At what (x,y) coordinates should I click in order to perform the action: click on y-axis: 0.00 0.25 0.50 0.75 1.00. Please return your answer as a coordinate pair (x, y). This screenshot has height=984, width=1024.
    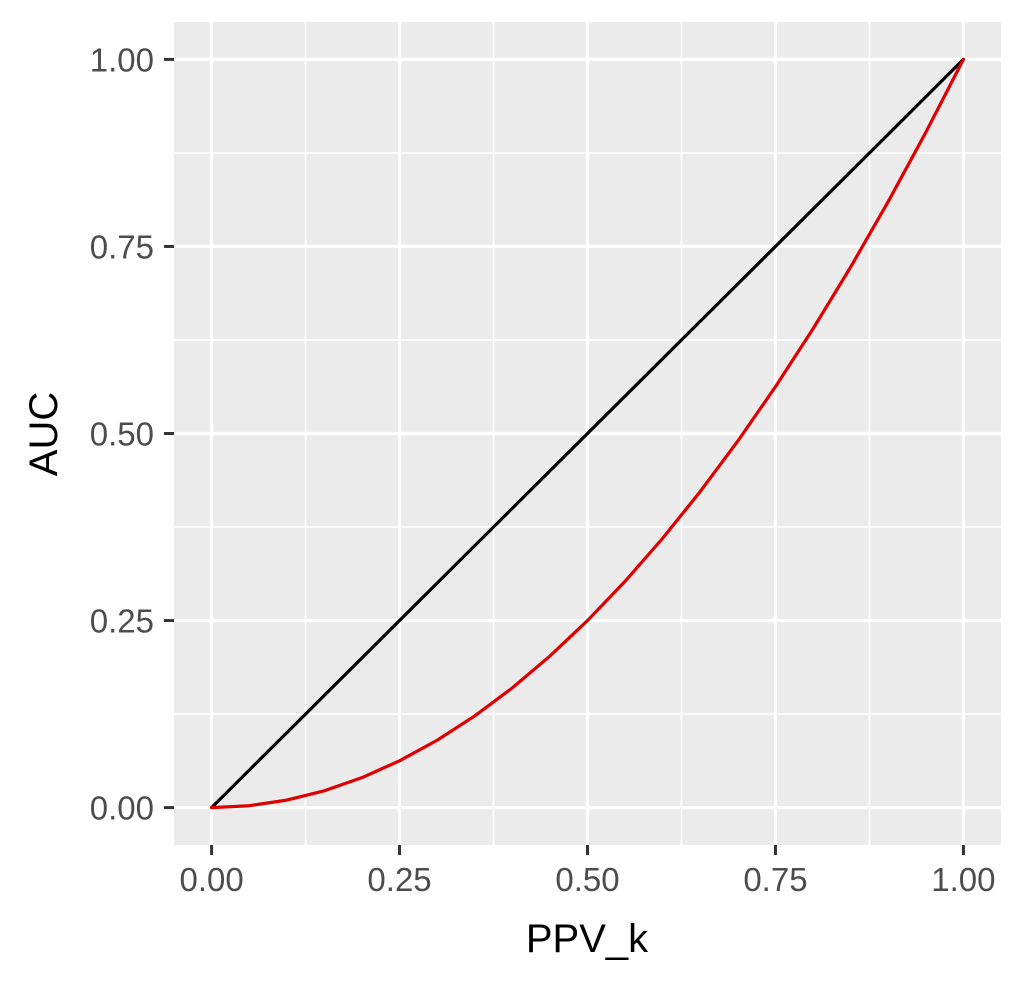
    Looking at the image, I should click on (132, 434).